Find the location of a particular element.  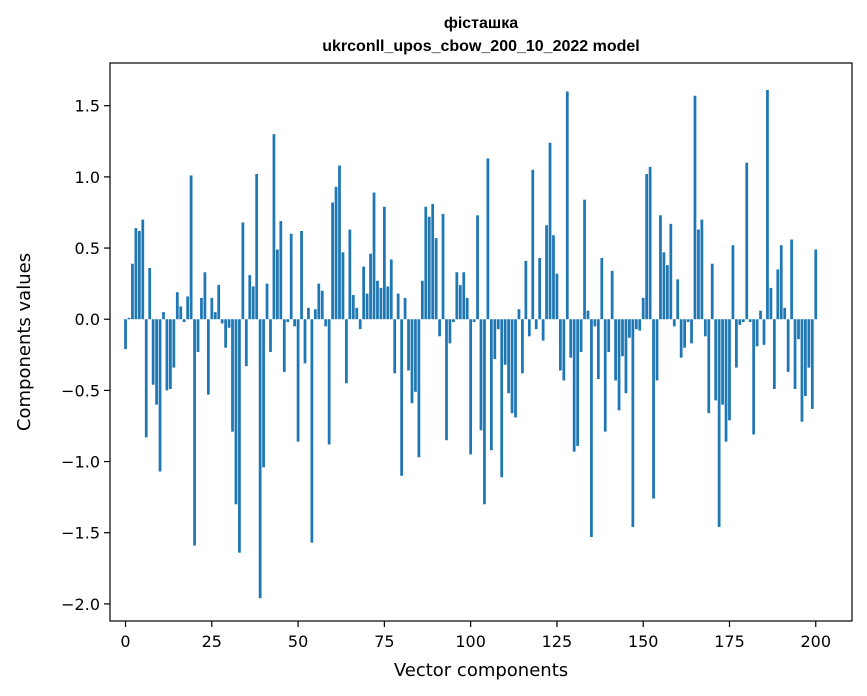

chart-subtitle: ukrconll_upos_cbow_200_10_2022 model is located at coordinates (480, 46).